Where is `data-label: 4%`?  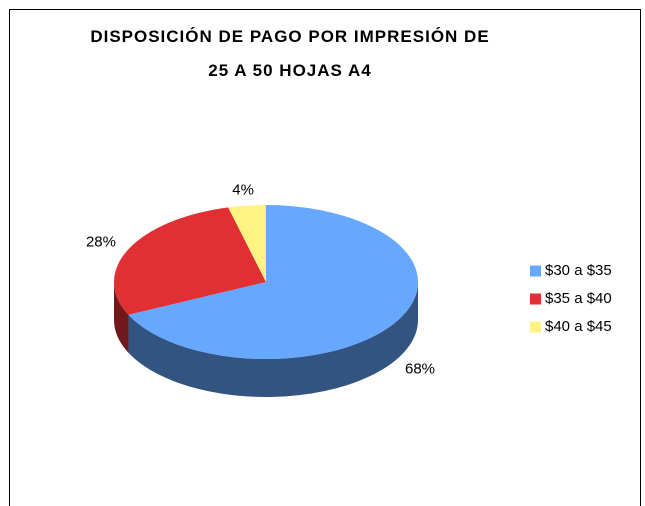 data-label: 4% is located at coordinates (243, 189).